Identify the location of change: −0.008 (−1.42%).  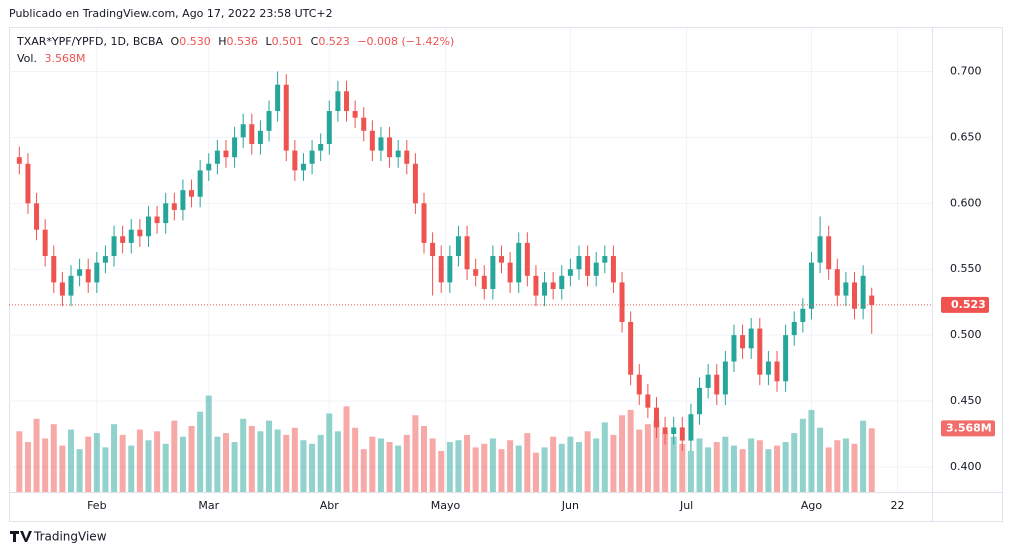
(405, 41).